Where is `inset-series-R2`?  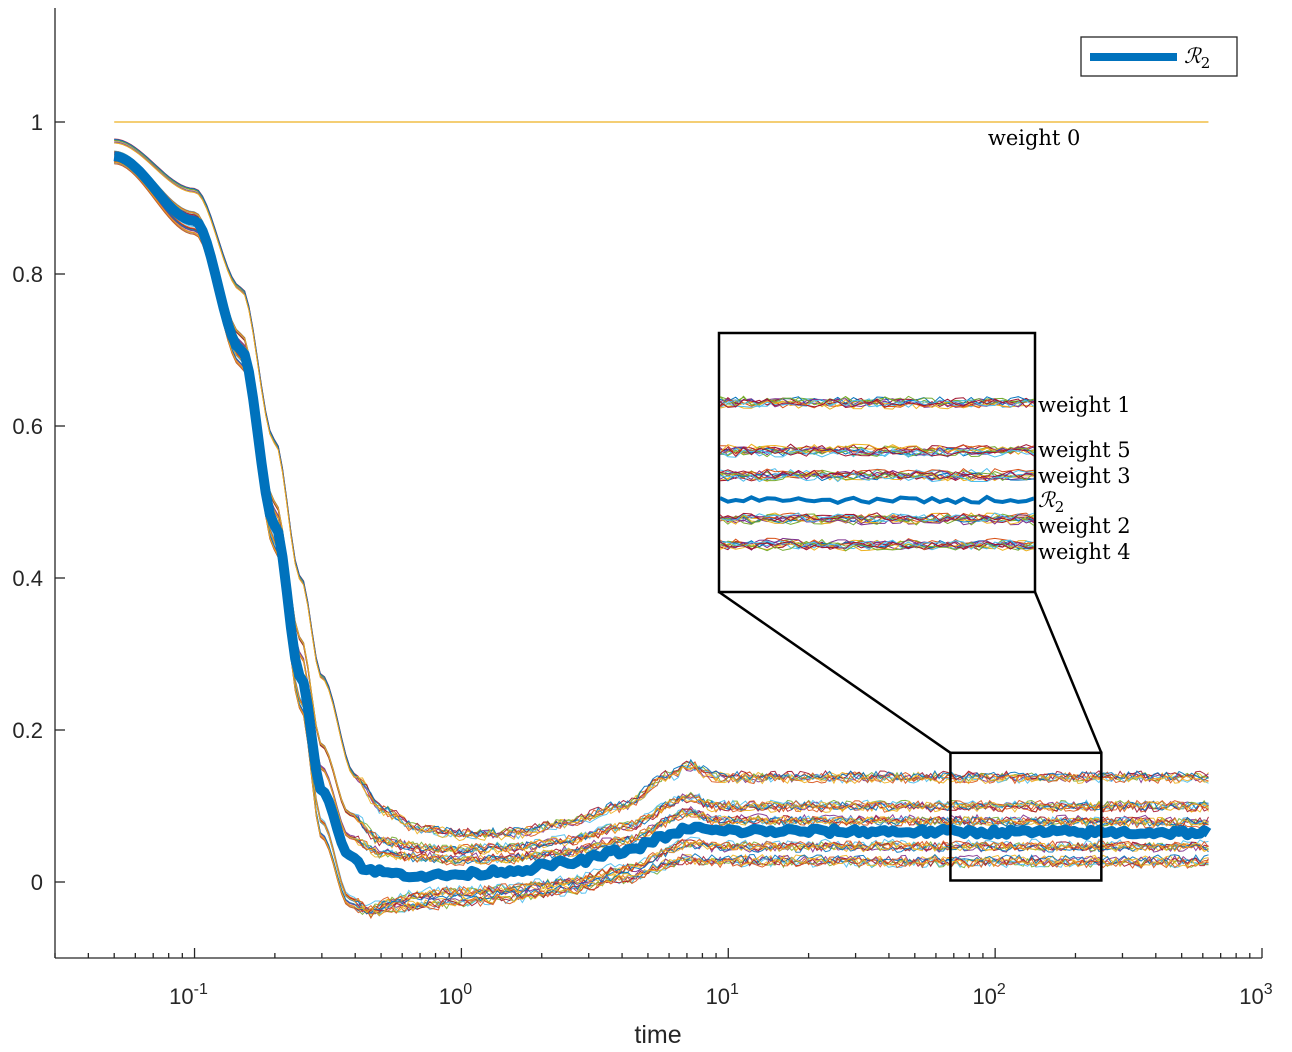 inset-series-R2 is located at coordinates (877, 500).